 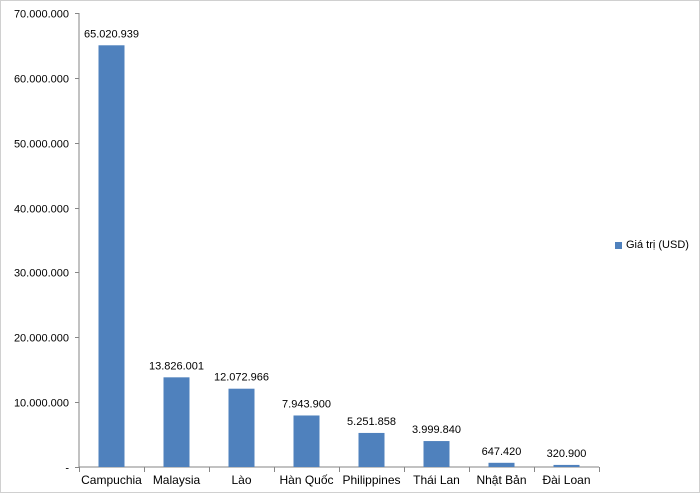 What do you see at coordinates (177, 480) in the screenshot?
I see `x-tick-label: Malaysia` at bounding box center [177, 480].